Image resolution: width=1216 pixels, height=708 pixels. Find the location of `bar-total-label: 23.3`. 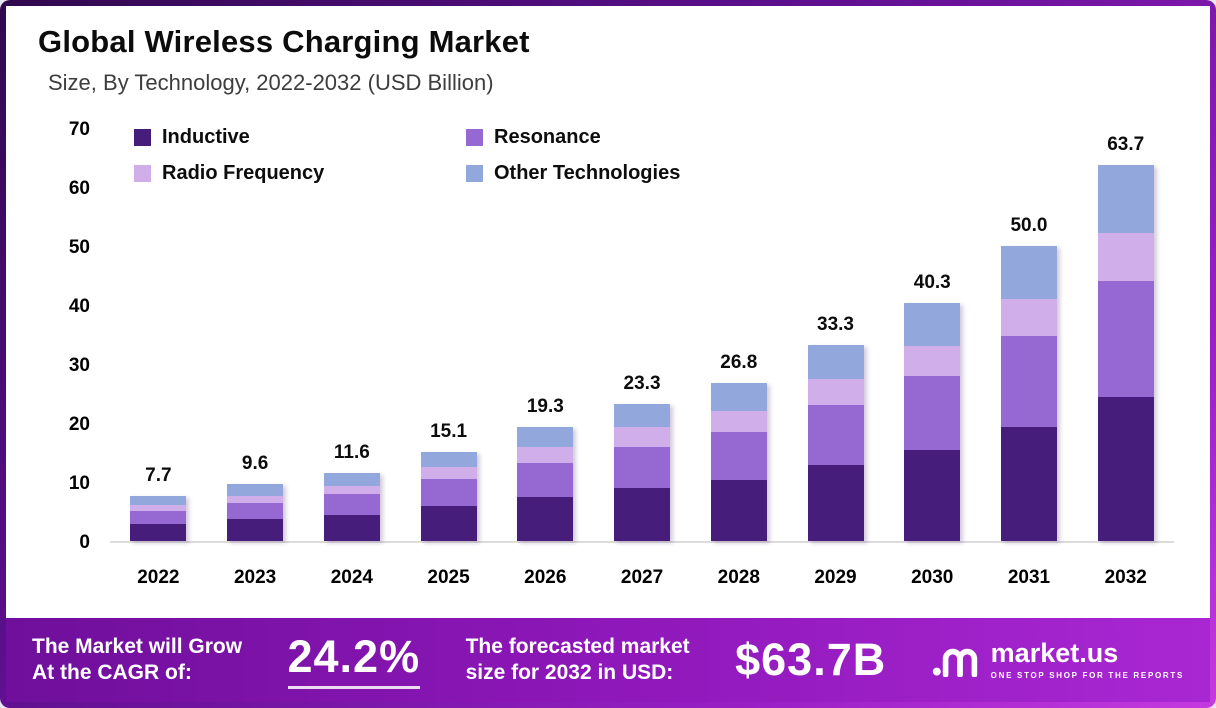

bar-total-label: 23.3 is located at coordinates (642, 383).